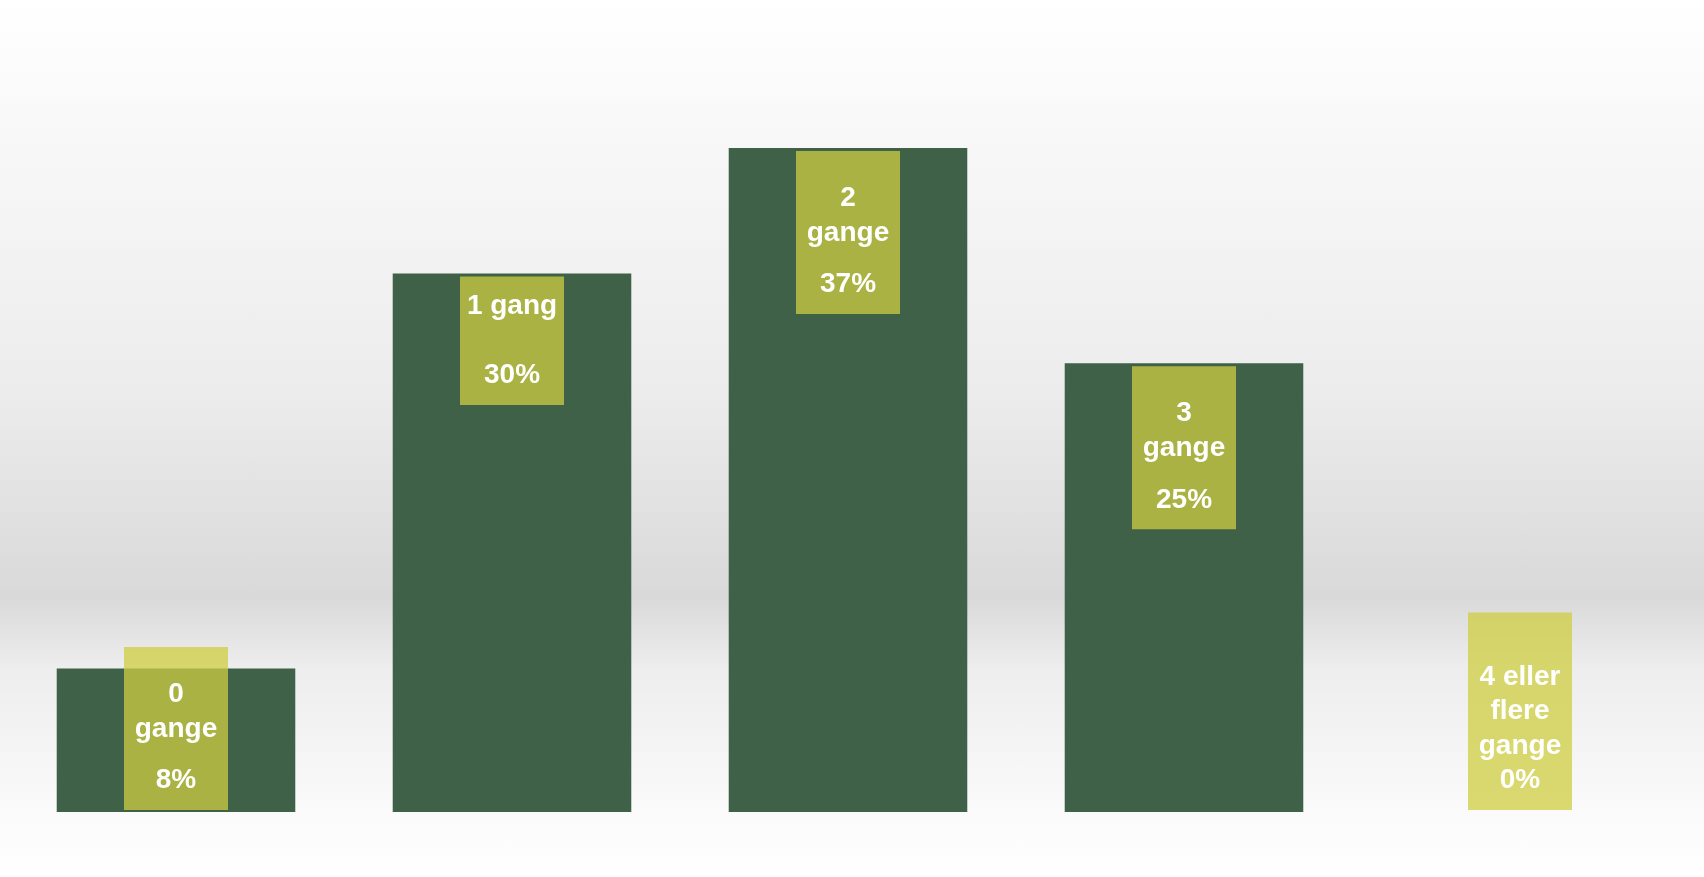 Image resolution: width=1704 pixels, height=877 pixels. I want to click on x-tick-label: 2 gange, so click(848, 214).